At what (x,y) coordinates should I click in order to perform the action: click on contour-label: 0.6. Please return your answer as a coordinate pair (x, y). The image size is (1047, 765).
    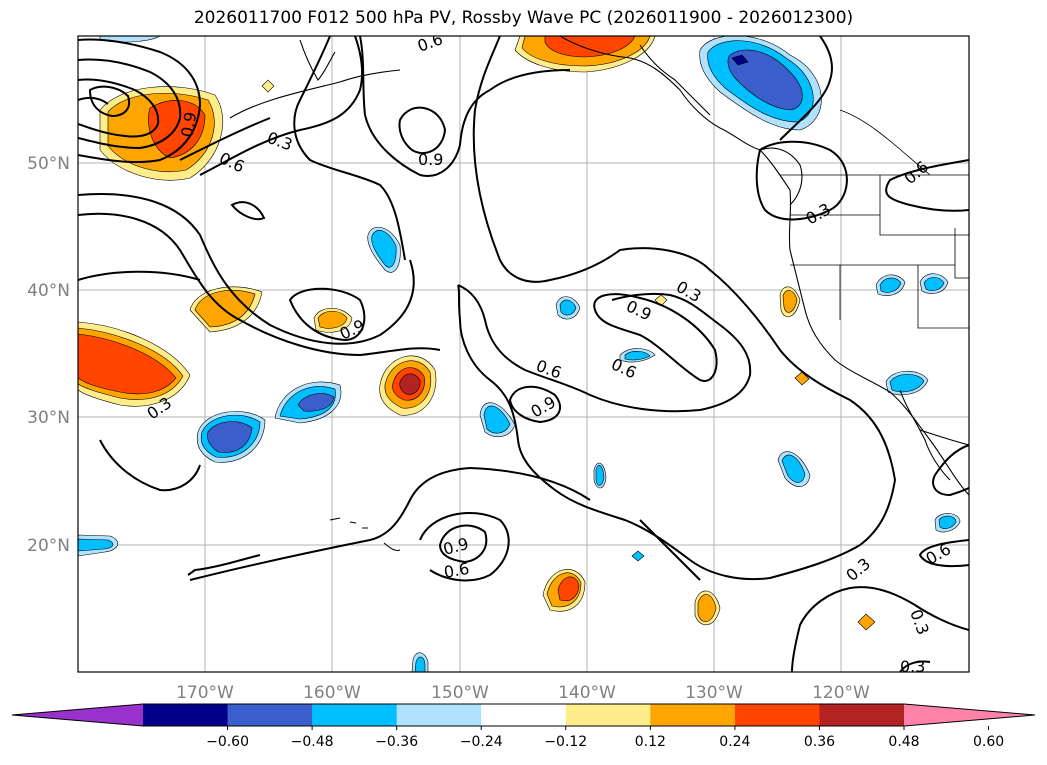
    Looking at the image, I should click on (456, 570).